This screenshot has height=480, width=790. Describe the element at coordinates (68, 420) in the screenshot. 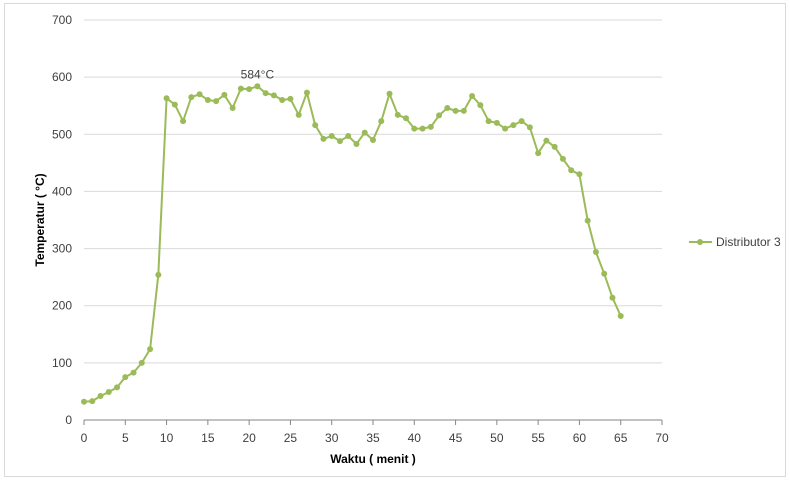

I see `y-tick-label: 0` at that location.